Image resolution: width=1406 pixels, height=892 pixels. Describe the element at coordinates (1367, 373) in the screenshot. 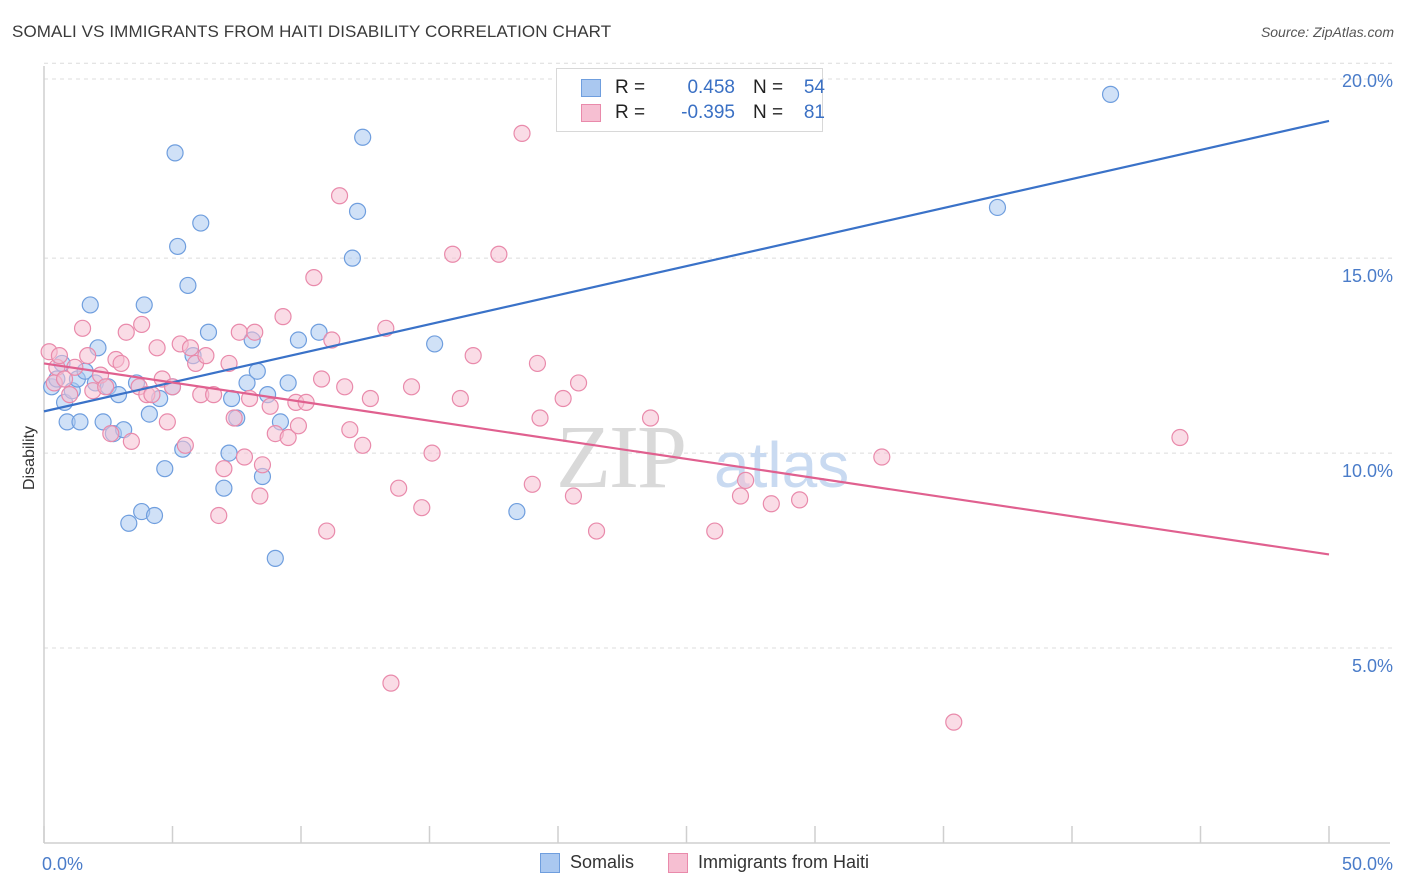

I see `y-tick-labels: 5.0% 10.0% 15.0% 20.0%` at that location.